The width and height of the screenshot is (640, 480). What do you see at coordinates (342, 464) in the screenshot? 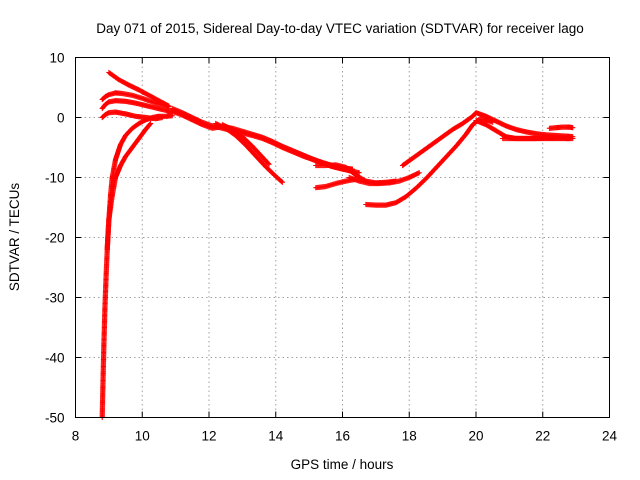
I see `x-axis-label: GPS time / hours` at bounding box center [342, 464].